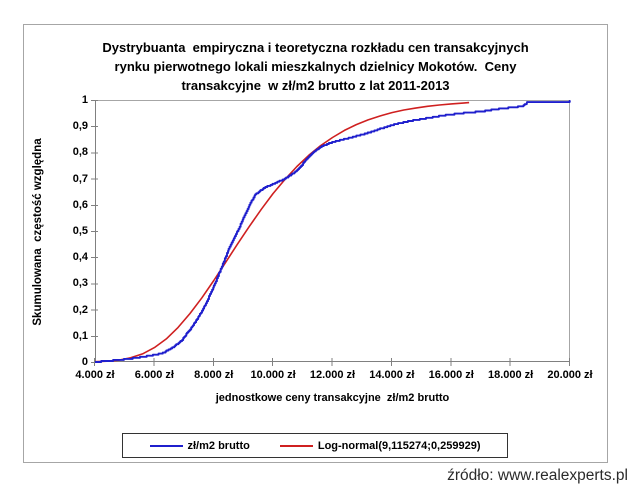 This screenshot has width=630, height=496. I want to click on y-tick-label: 1, so click(84, 100).